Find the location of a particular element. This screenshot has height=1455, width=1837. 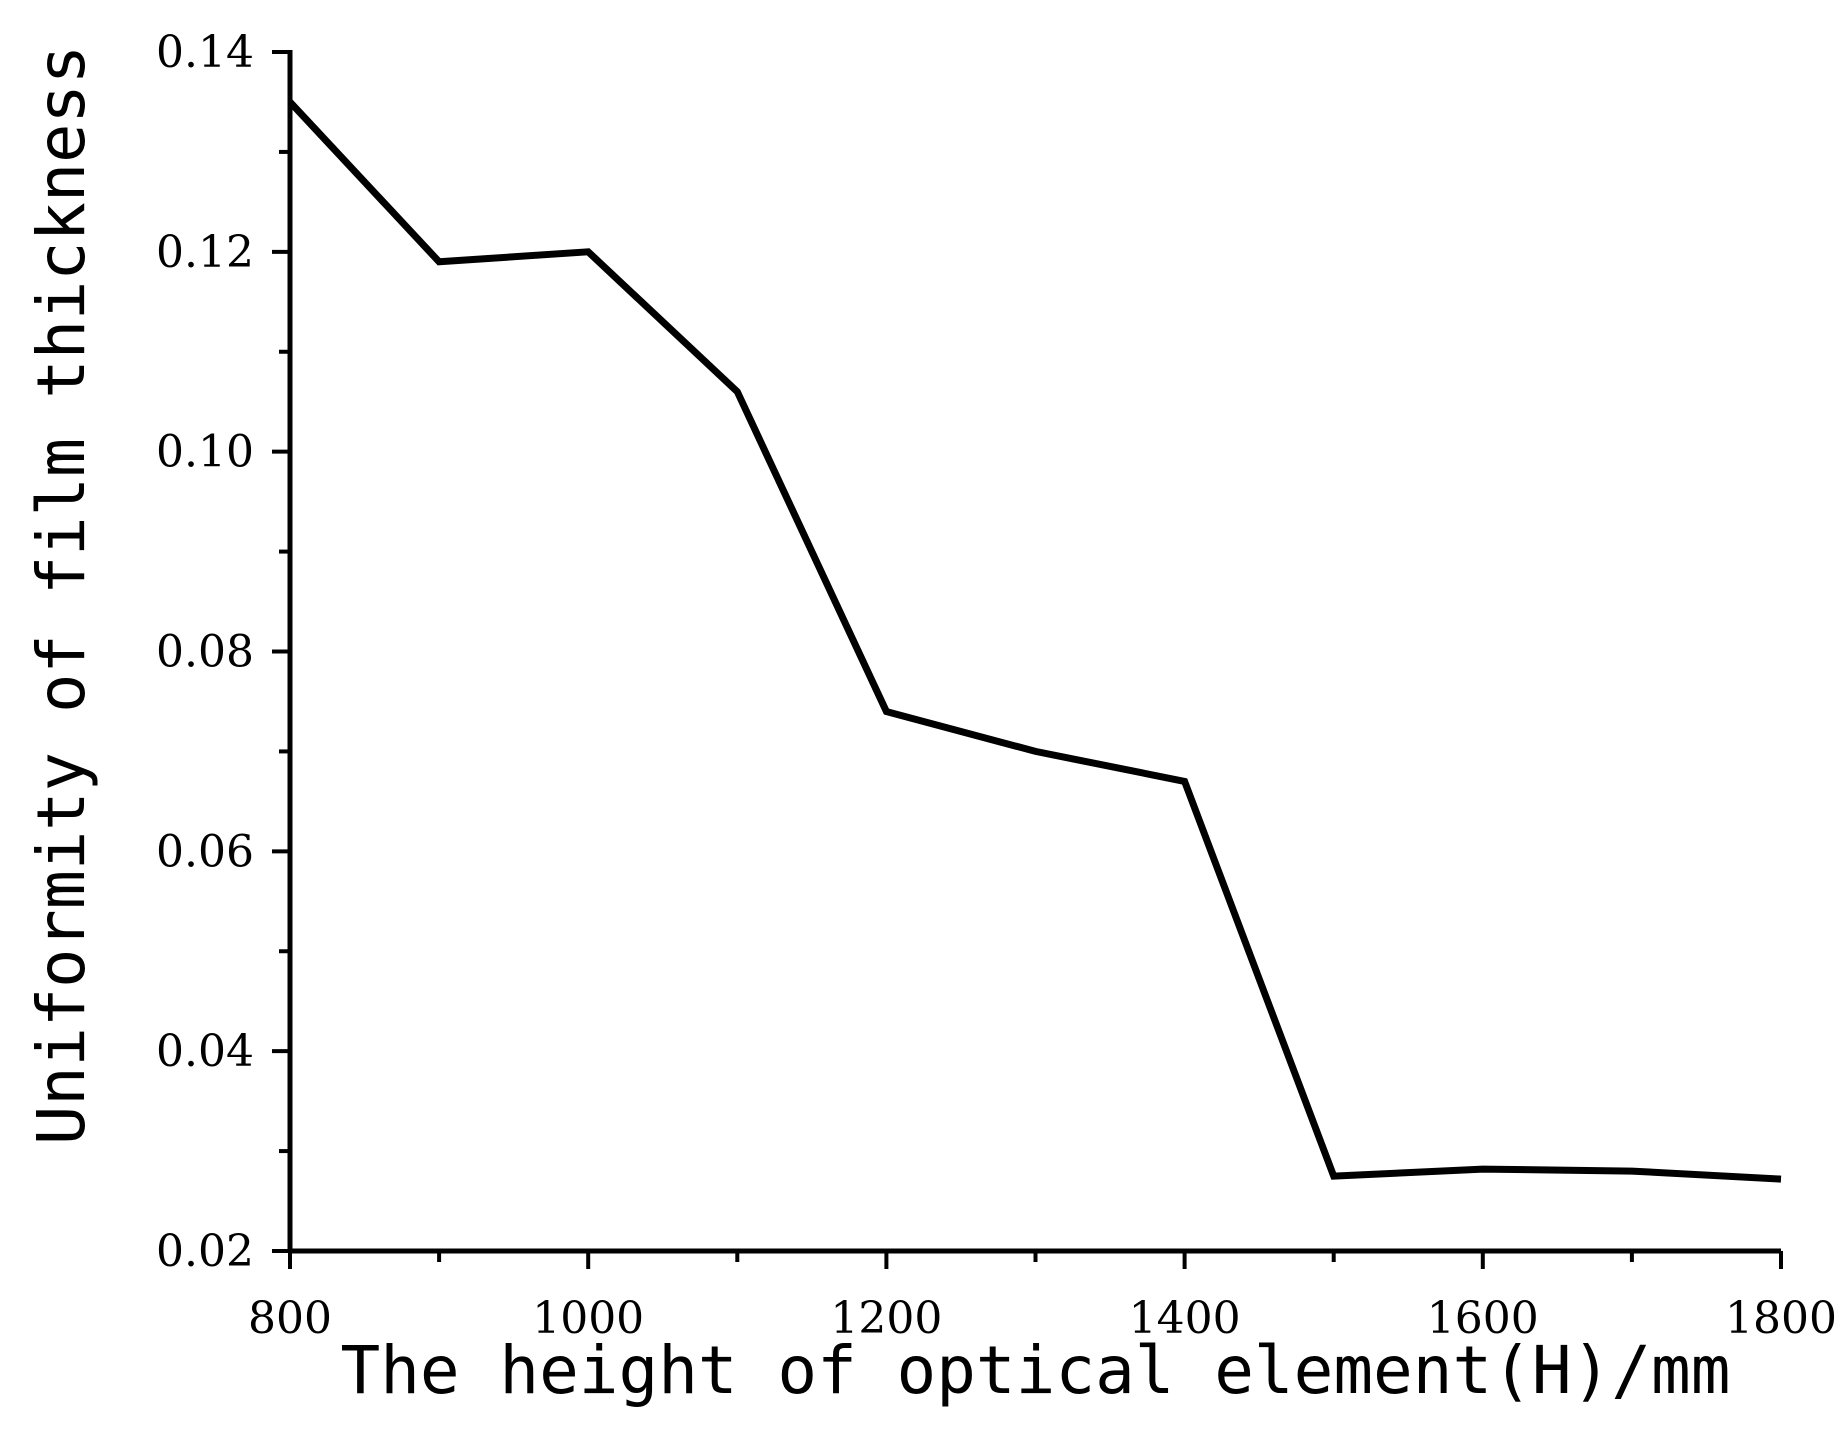

y-tick-label: 0.14 is located at coordinates (205, 52).